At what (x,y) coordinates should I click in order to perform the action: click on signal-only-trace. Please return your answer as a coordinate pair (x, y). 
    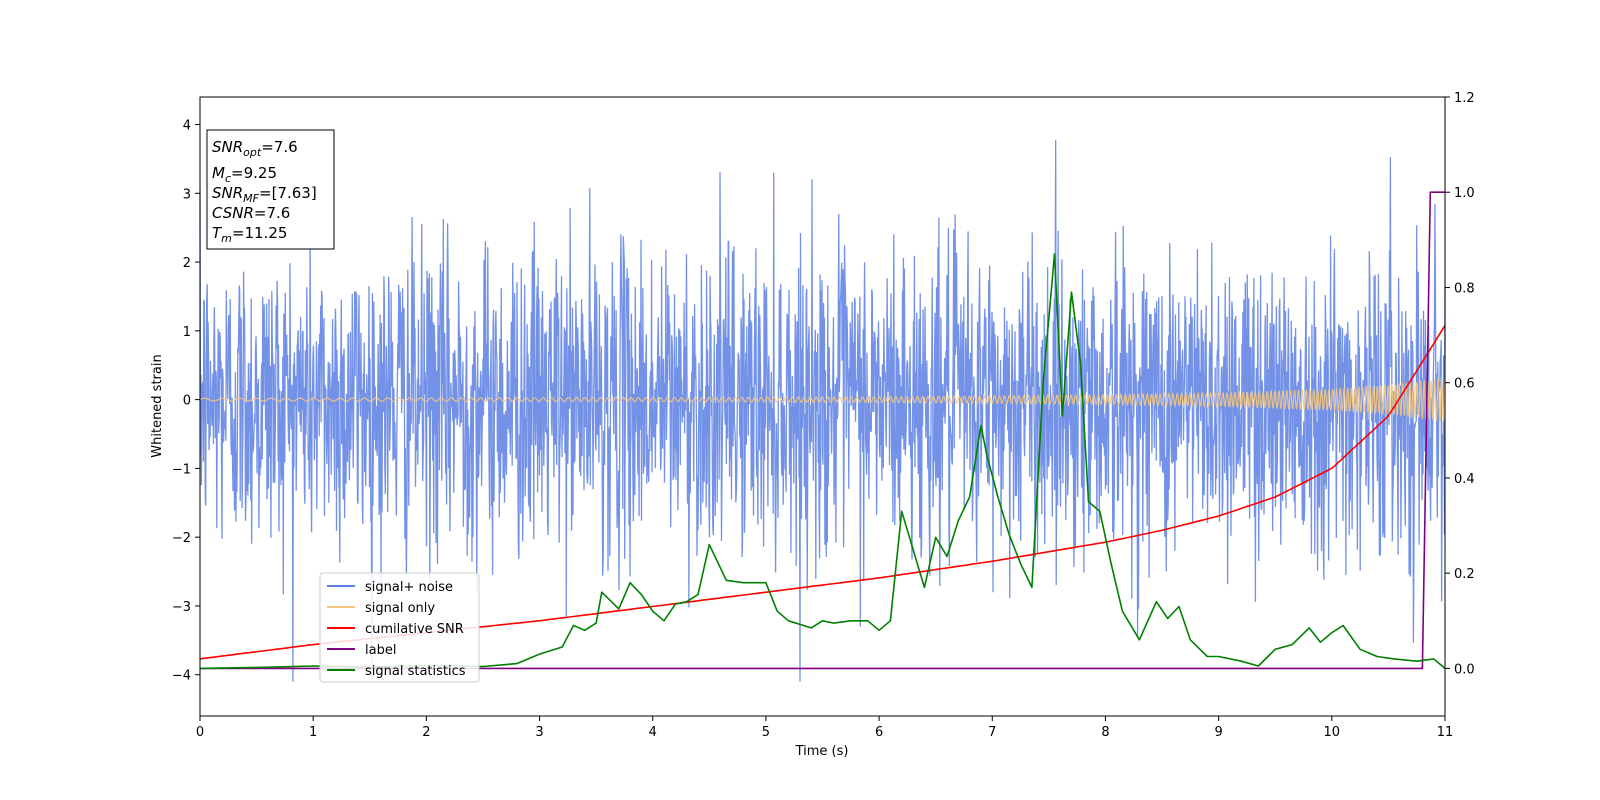
    Looking at the image, I should click on (822, 399).